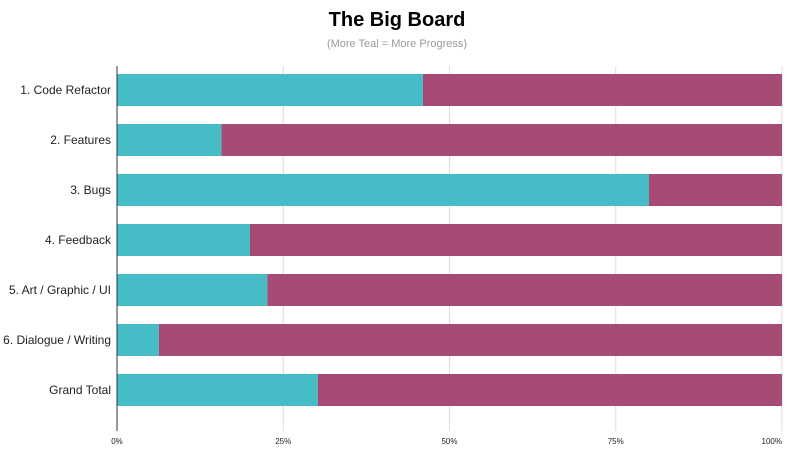  I want to click on category-label: Grand Total, so click(80, 390).